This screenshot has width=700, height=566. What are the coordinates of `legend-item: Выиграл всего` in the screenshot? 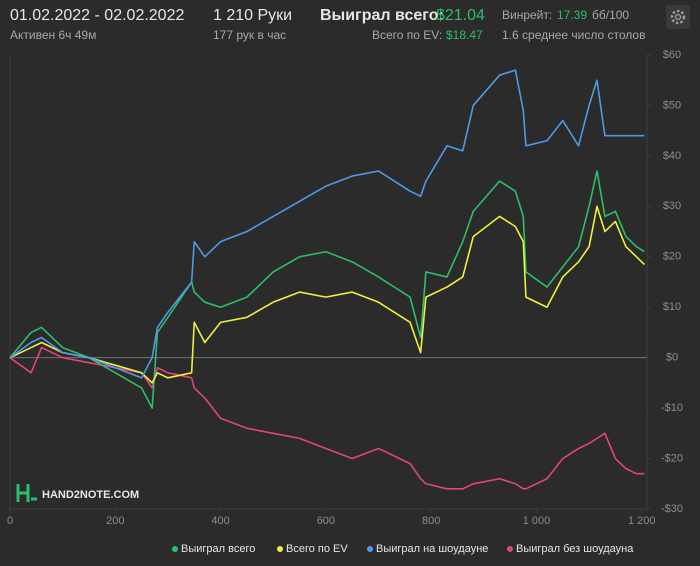 It's located at (213, 549).